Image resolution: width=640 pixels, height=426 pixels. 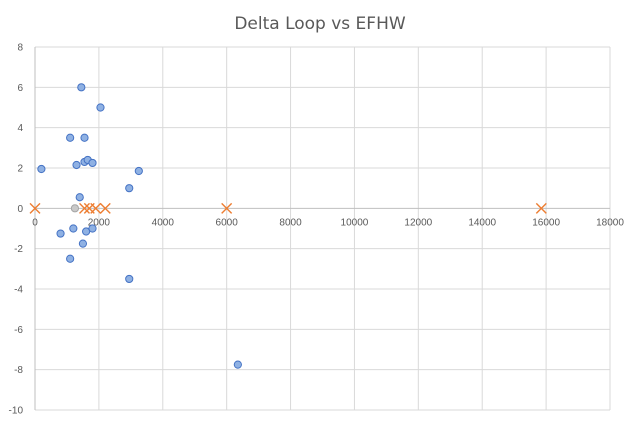 What do you see at coordinates (18, 249) in the screenshot?
I see `y-tick-label: -2` at bounding box center [18, 249].